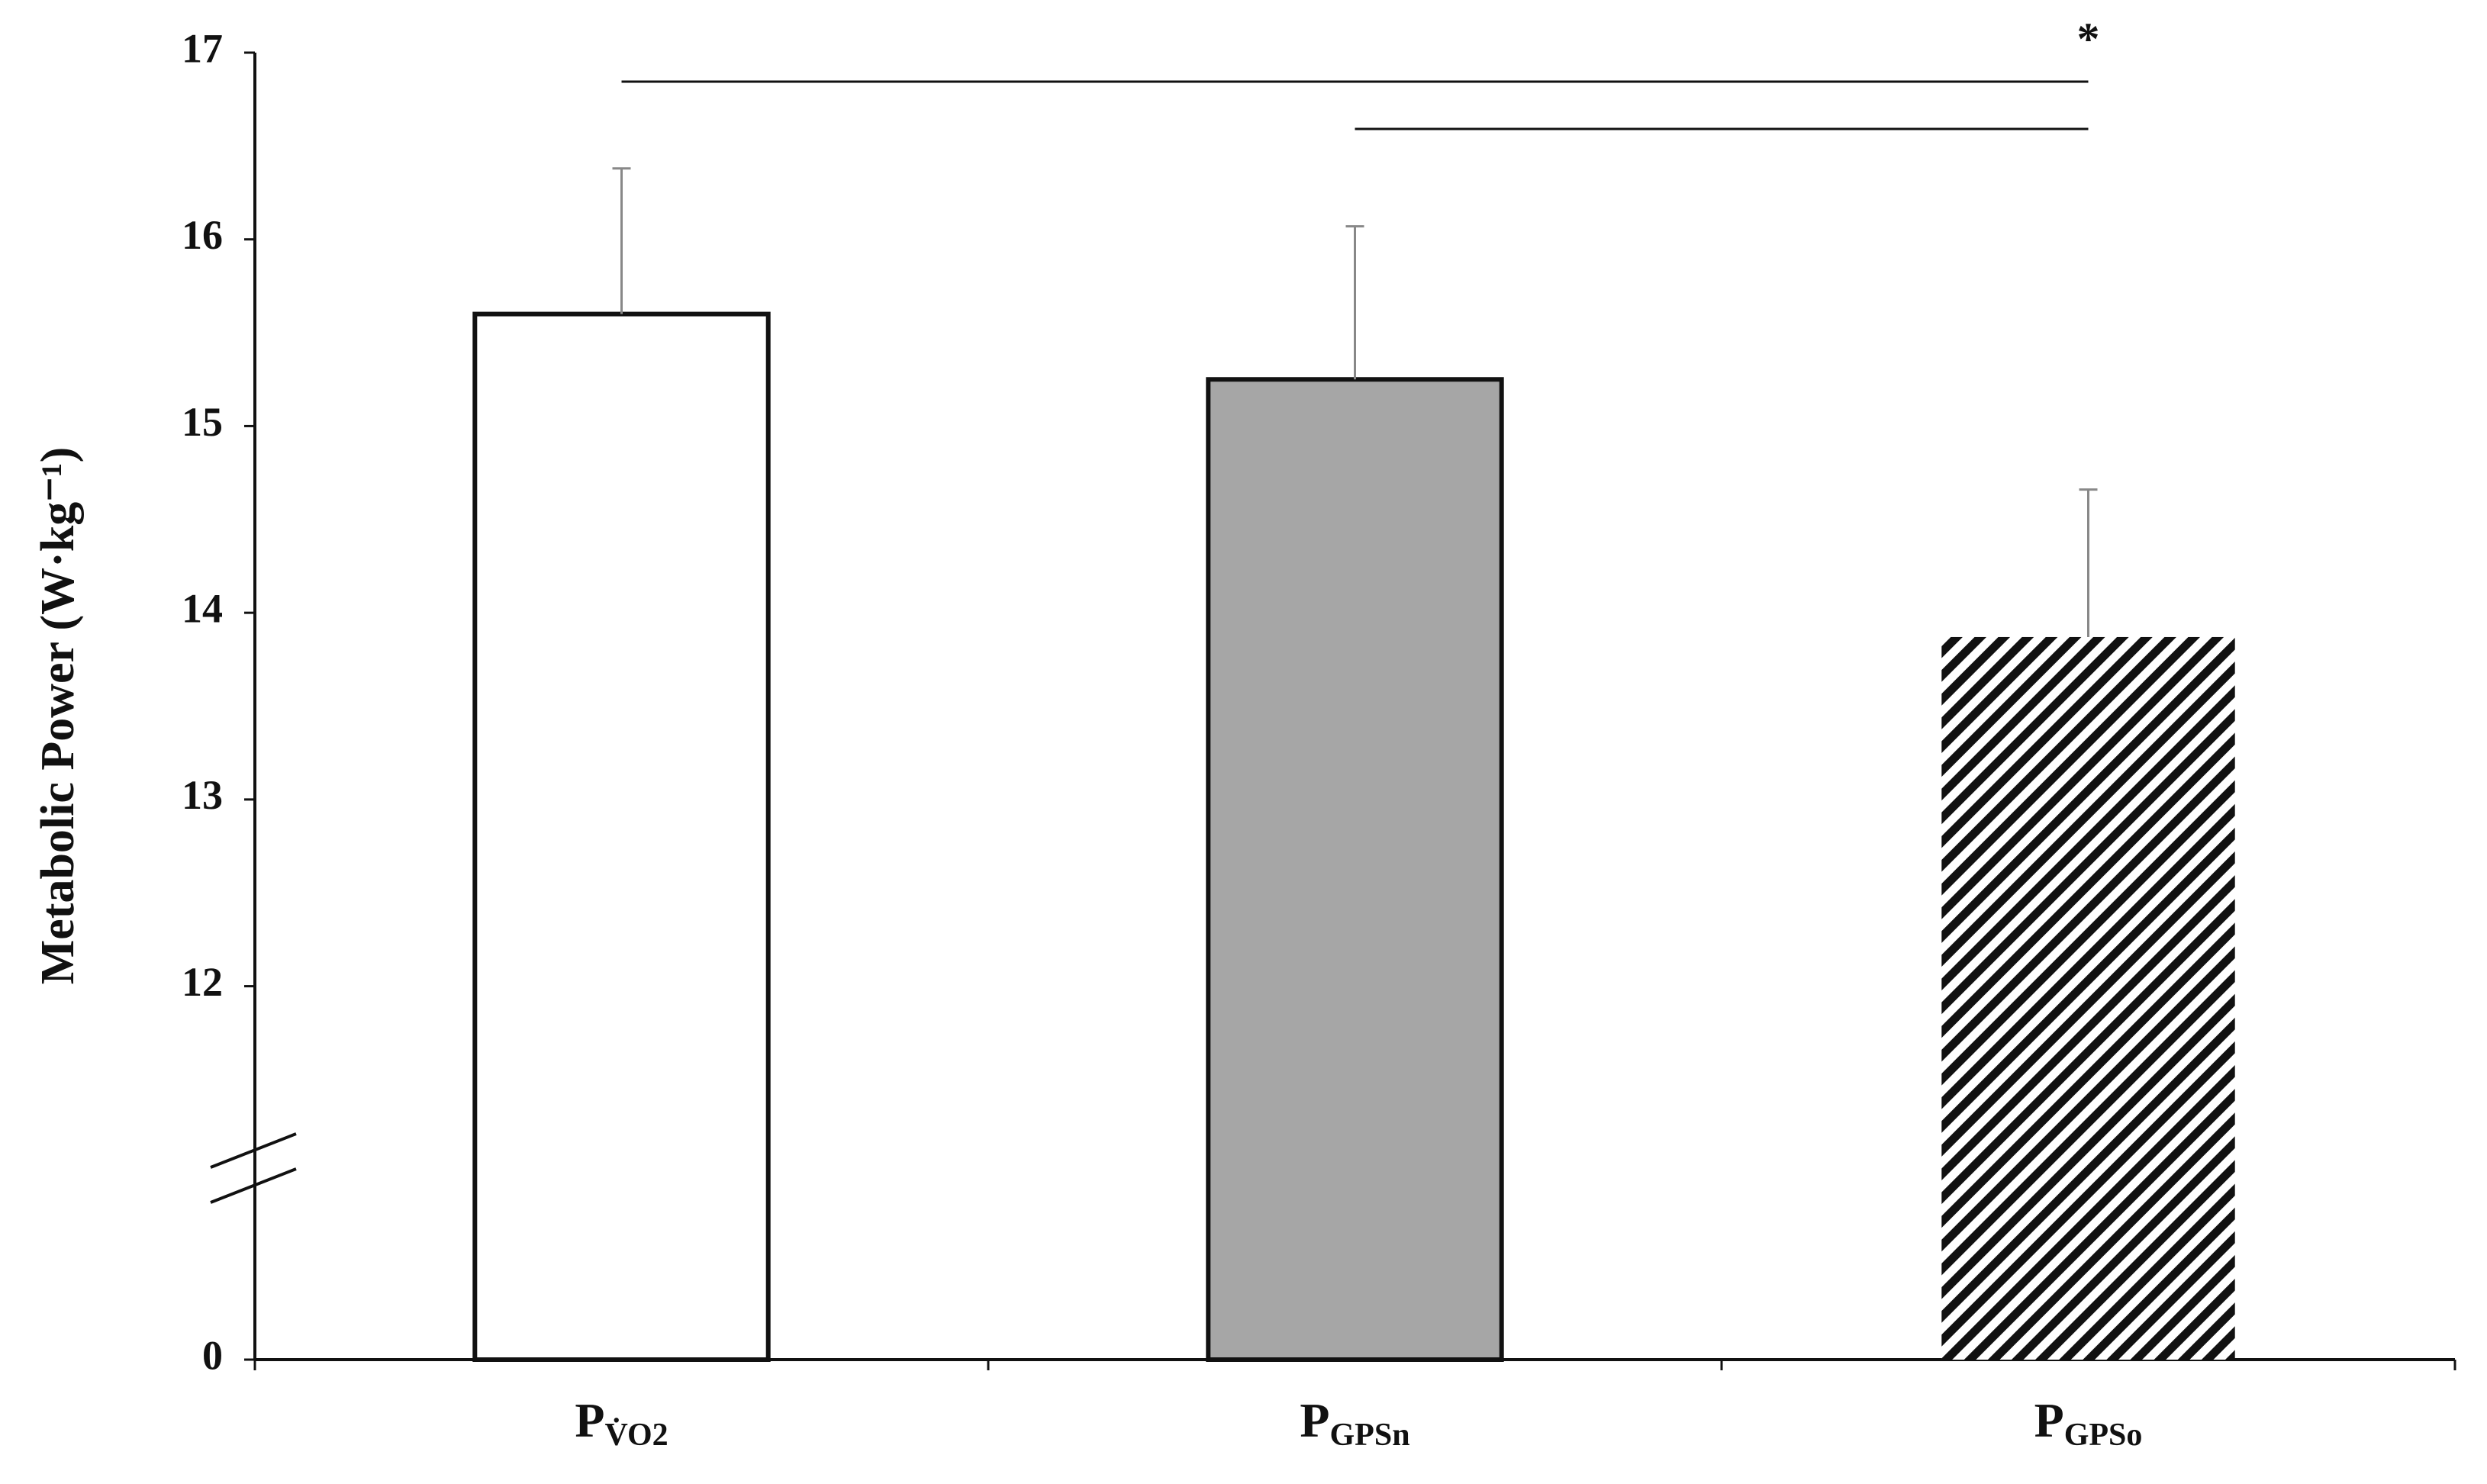 Image resolution: width=2487 pixels, height=1484 pixels. What do you see at coordinates (202, 48) in the screenshot?
I see `y-tick-label: 17` at bounding box center [202, 48].